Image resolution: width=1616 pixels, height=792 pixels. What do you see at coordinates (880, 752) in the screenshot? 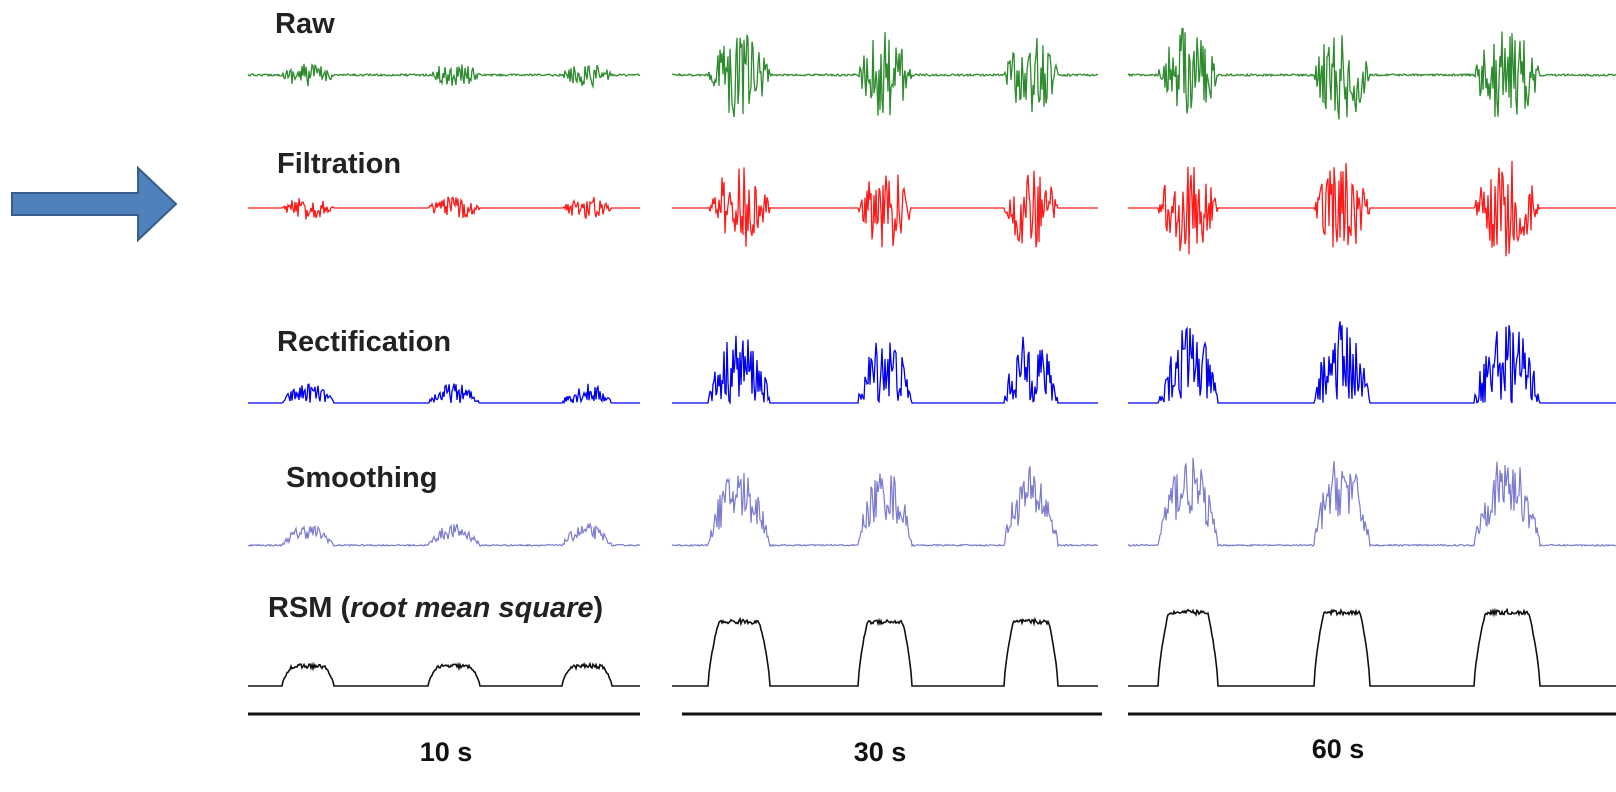
I see `duration-30s: 30 s` at bounding box center [880, 752].